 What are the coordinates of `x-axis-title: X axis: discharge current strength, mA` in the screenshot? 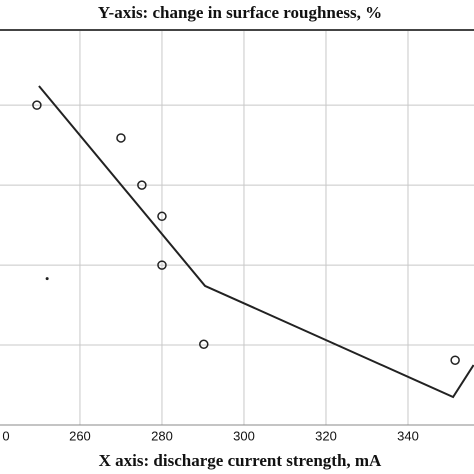 It's located at (240, 460).